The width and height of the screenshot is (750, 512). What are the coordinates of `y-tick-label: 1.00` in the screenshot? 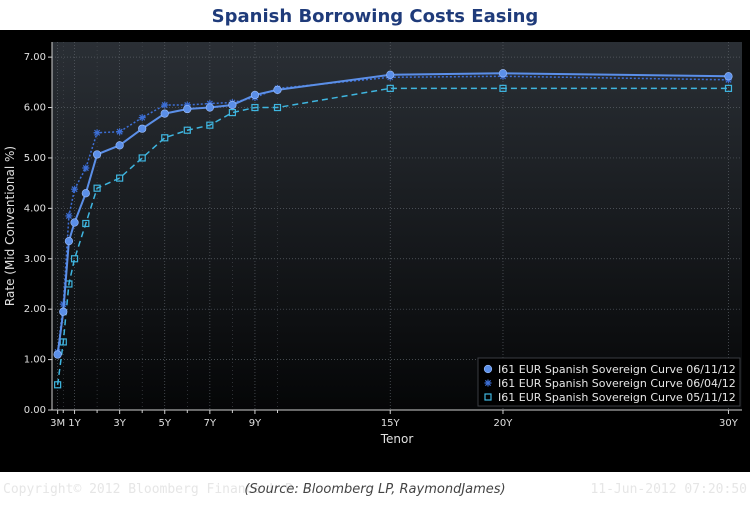 It's located at (35, 360).